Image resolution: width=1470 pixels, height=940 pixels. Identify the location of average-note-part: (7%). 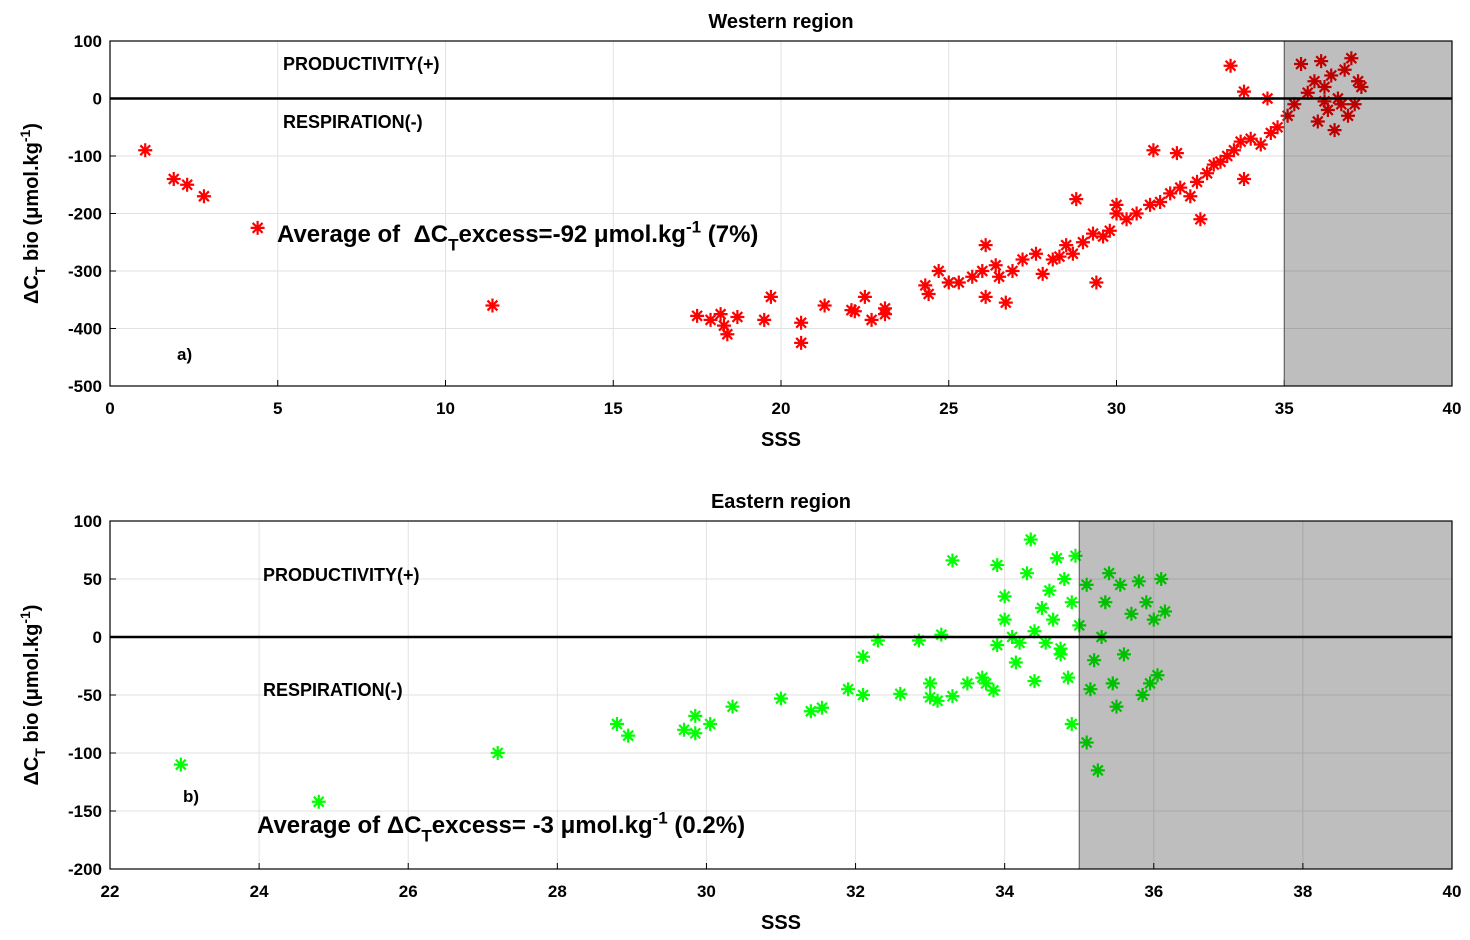
(729, 234).